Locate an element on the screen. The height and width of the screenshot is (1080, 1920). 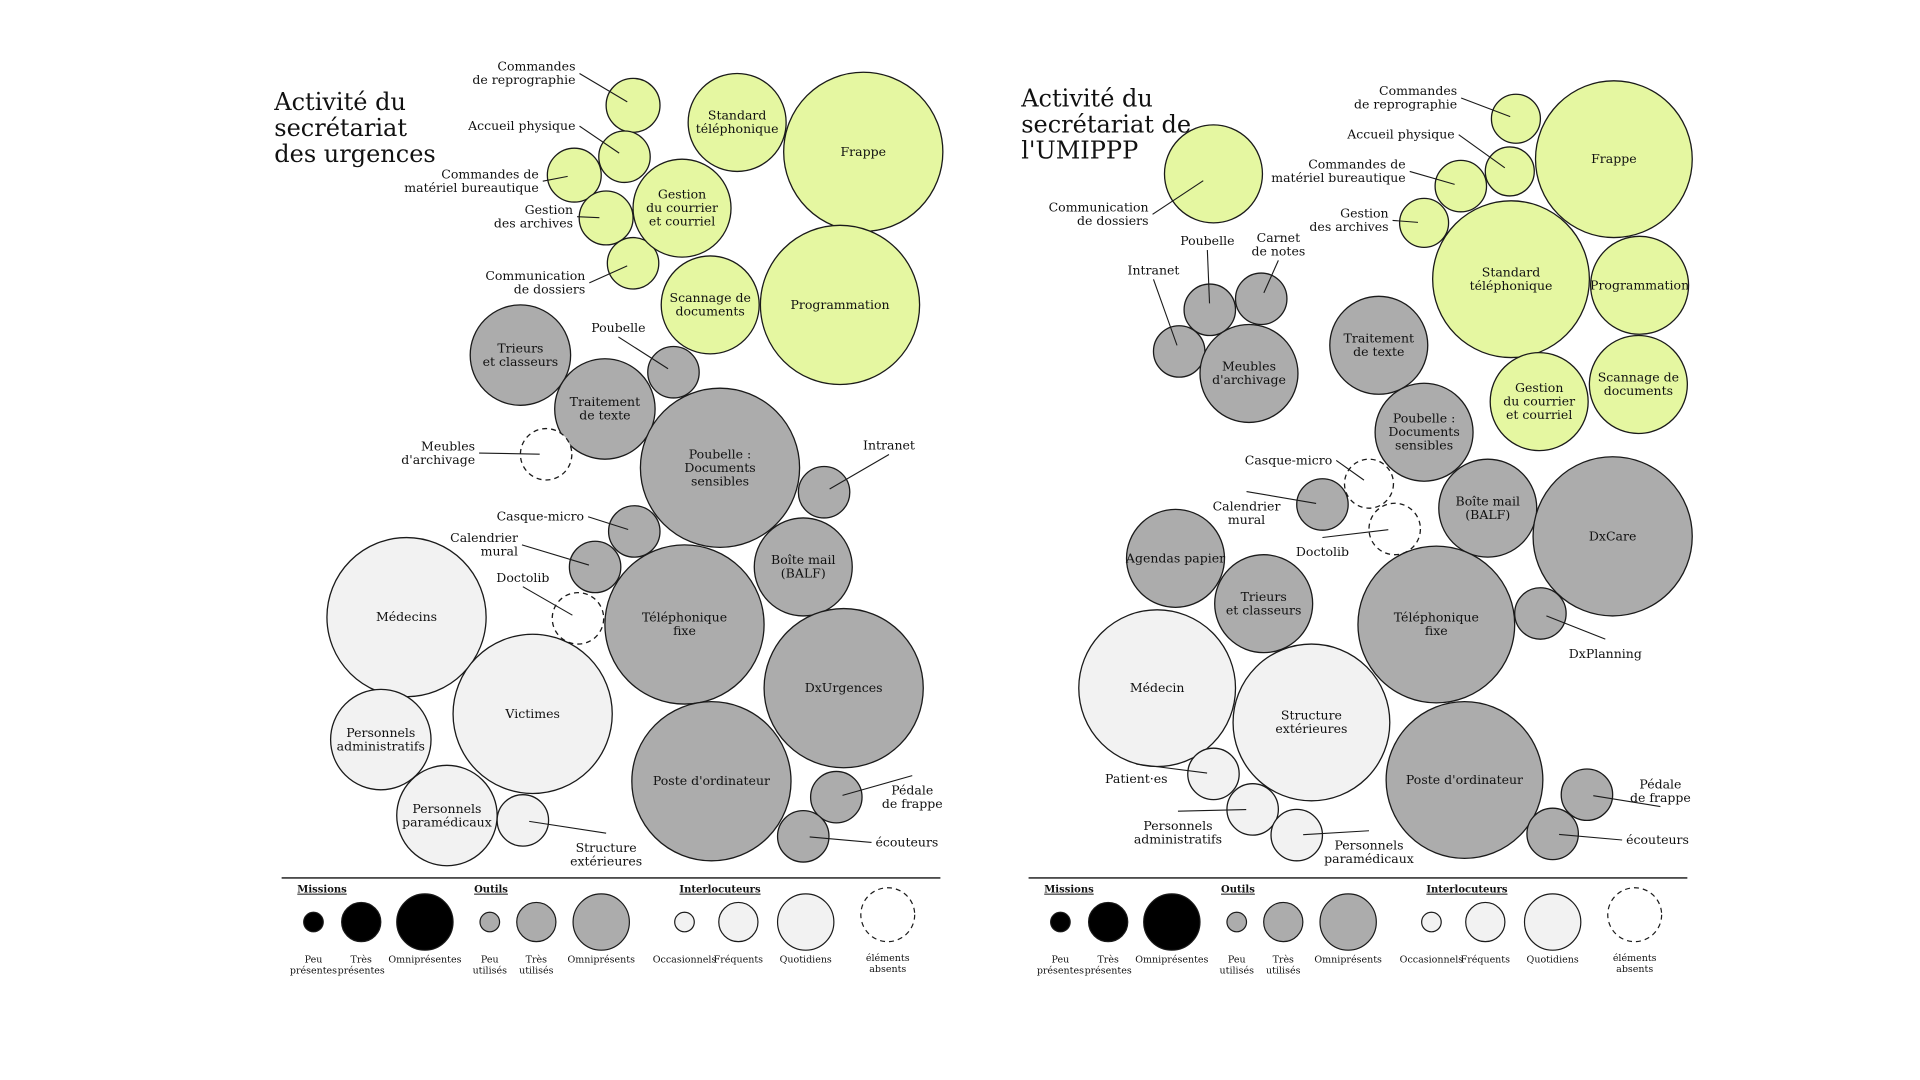
bubble-programmation: Programmation is located at coordinates (840, 305).